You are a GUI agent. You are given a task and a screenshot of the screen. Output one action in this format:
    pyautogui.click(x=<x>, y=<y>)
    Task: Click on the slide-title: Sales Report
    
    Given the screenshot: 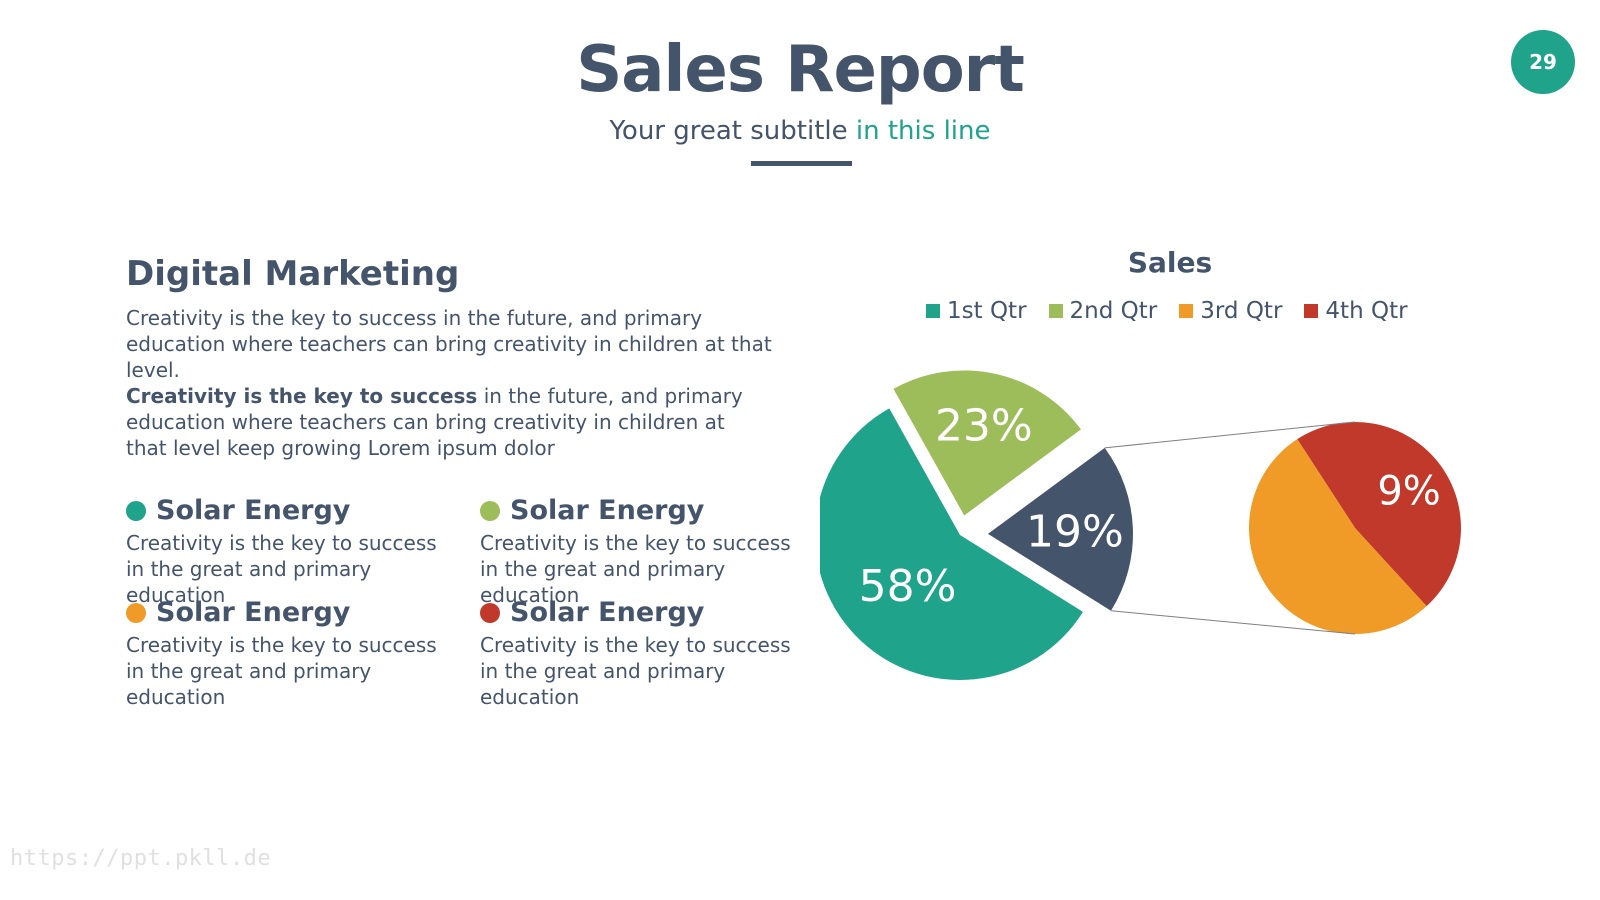 What is the action you would take?
    pyautogui.click(x=800, y=70)
    